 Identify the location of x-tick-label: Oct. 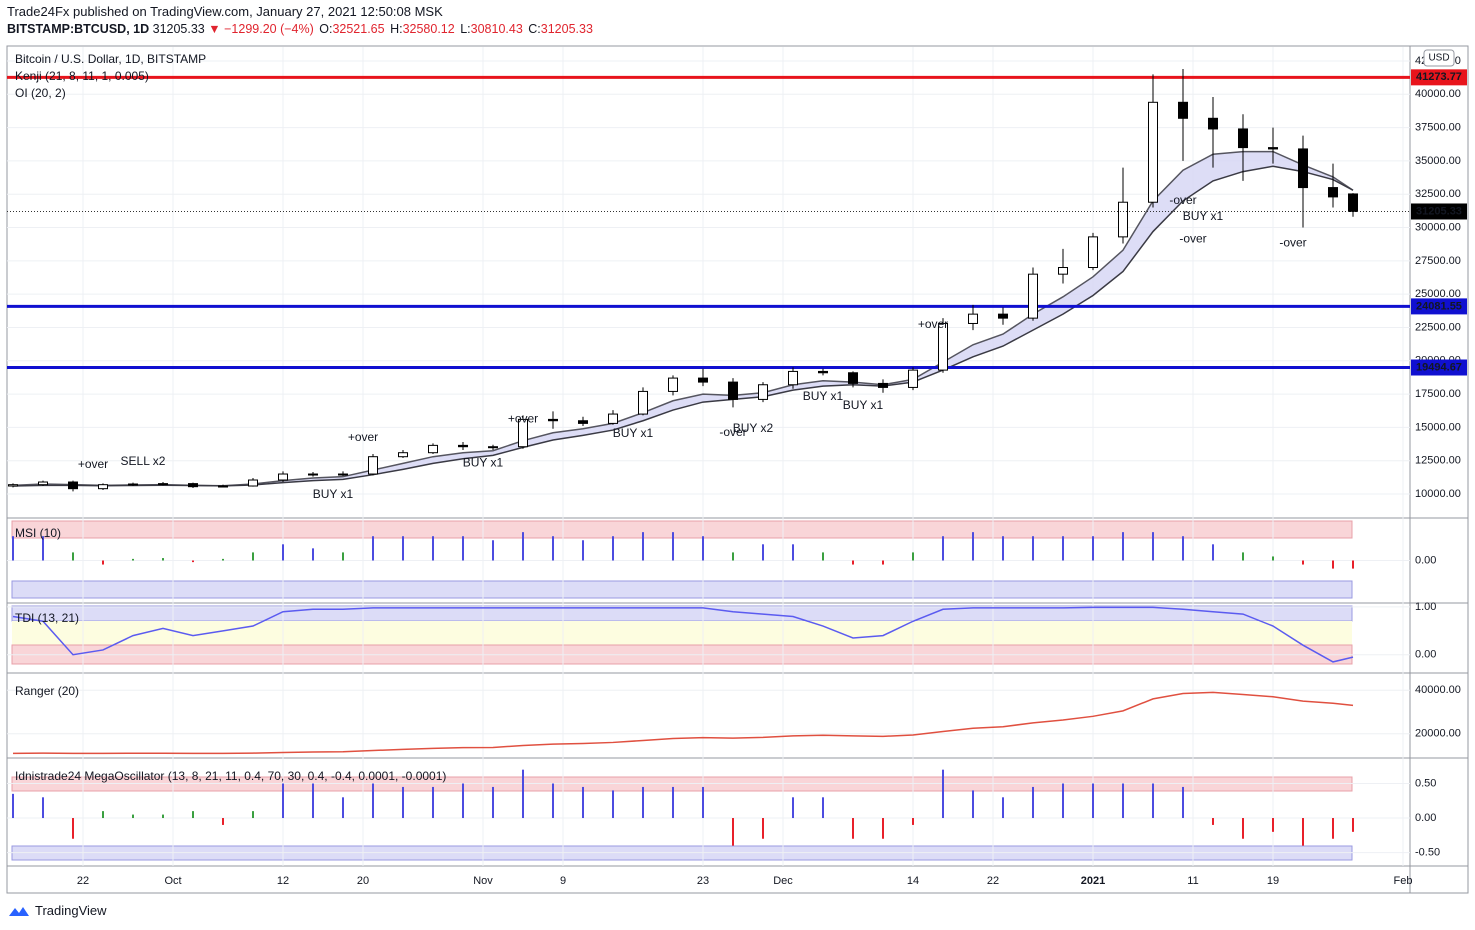
(172, 881).